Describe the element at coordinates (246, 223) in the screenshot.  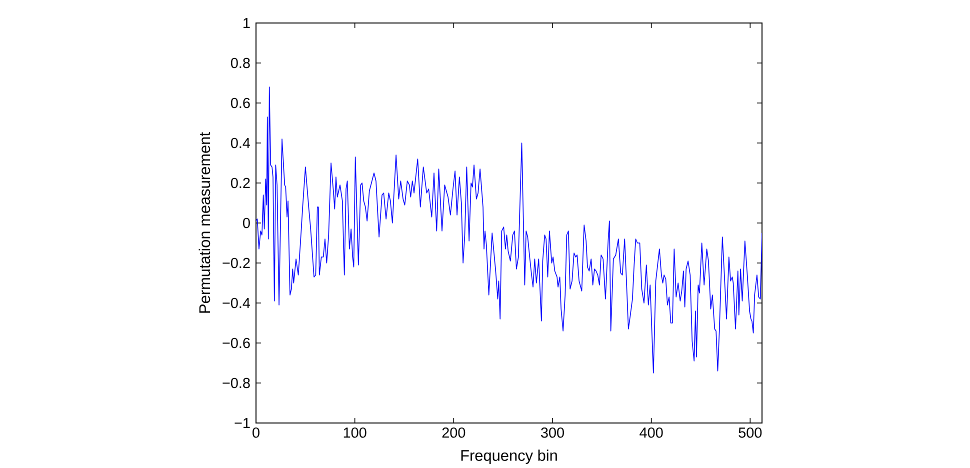
I see `y-tick-label: 0` at that location.